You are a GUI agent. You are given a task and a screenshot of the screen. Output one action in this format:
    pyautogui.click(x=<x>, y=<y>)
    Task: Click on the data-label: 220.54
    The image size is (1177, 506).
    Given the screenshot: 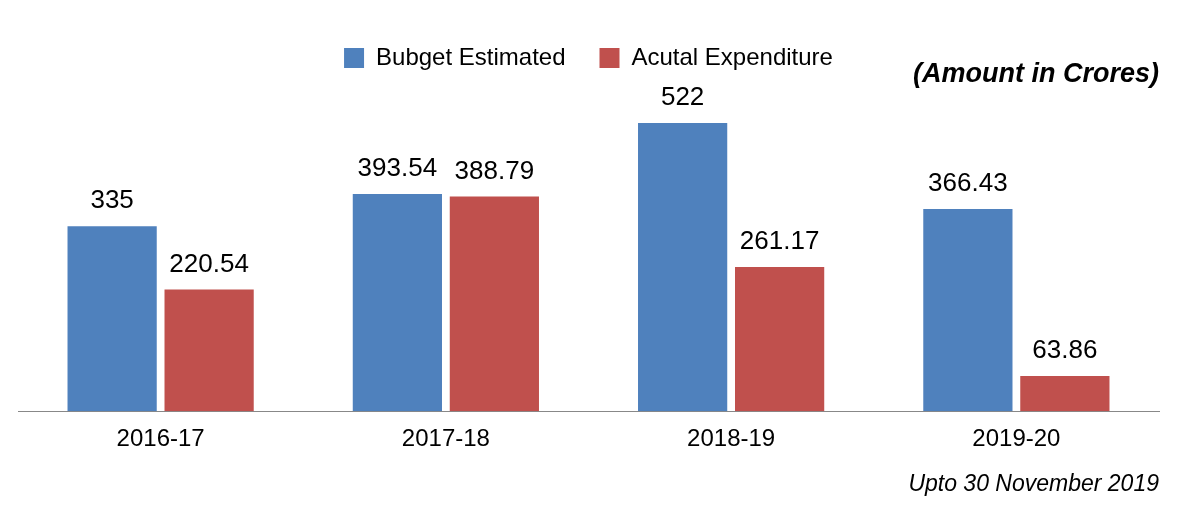 What is the action you would take?
    pyautogui.click(x=209, y=262)
    